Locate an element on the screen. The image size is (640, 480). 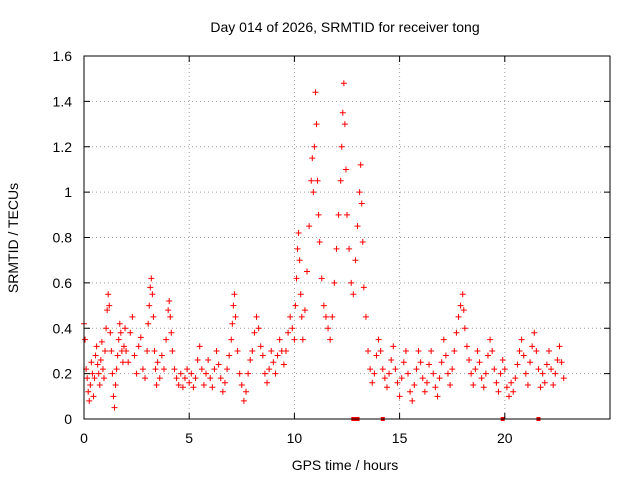
y-tick-label: 1 is located at coordinates (68, 192).